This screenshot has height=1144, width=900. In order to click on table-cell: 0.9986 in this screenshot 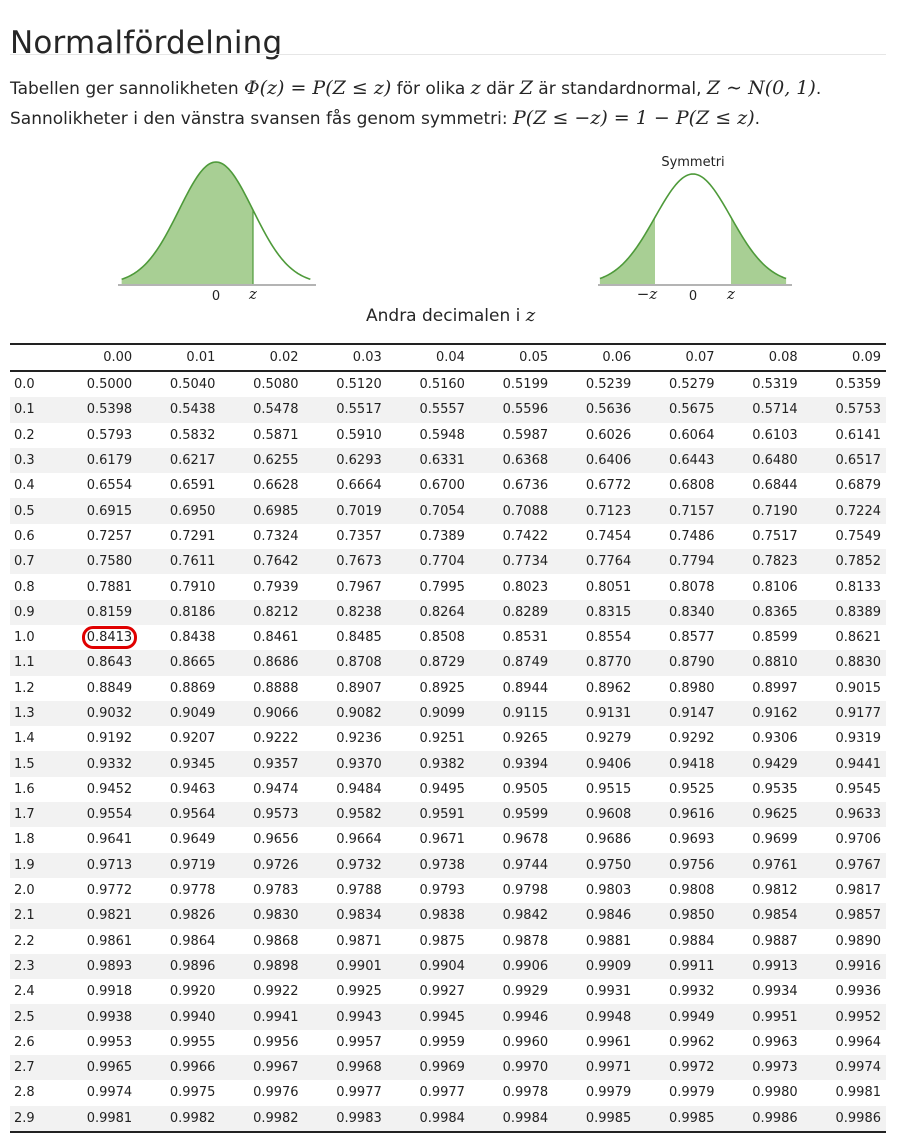, I will do `click(761, 1118)`.